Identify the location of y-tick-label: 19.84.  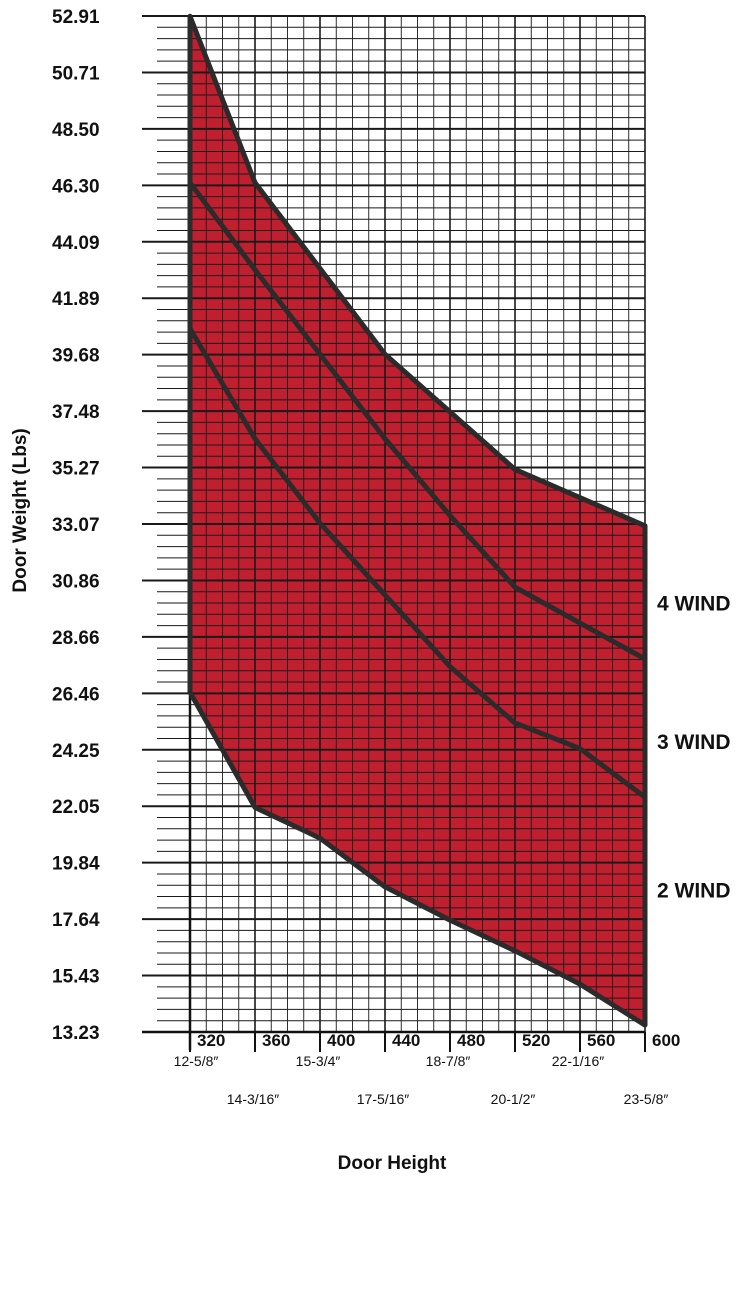
(76, 864).